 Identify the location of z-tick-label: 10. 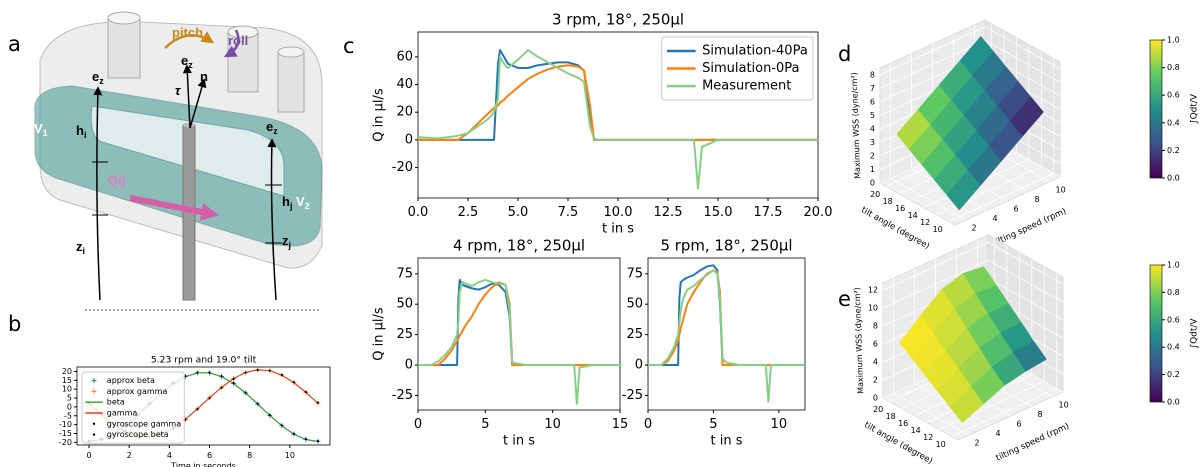
(873, 308).